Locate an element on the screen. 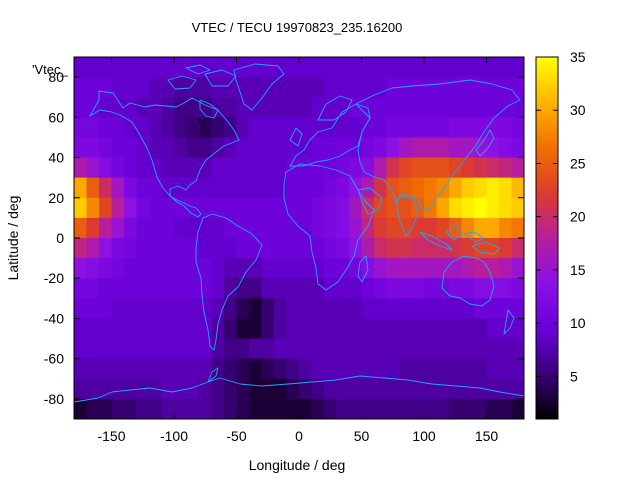 The width and height of the screenshot is (640, 480). colorbar-bar is located at coordinates (547, 238).